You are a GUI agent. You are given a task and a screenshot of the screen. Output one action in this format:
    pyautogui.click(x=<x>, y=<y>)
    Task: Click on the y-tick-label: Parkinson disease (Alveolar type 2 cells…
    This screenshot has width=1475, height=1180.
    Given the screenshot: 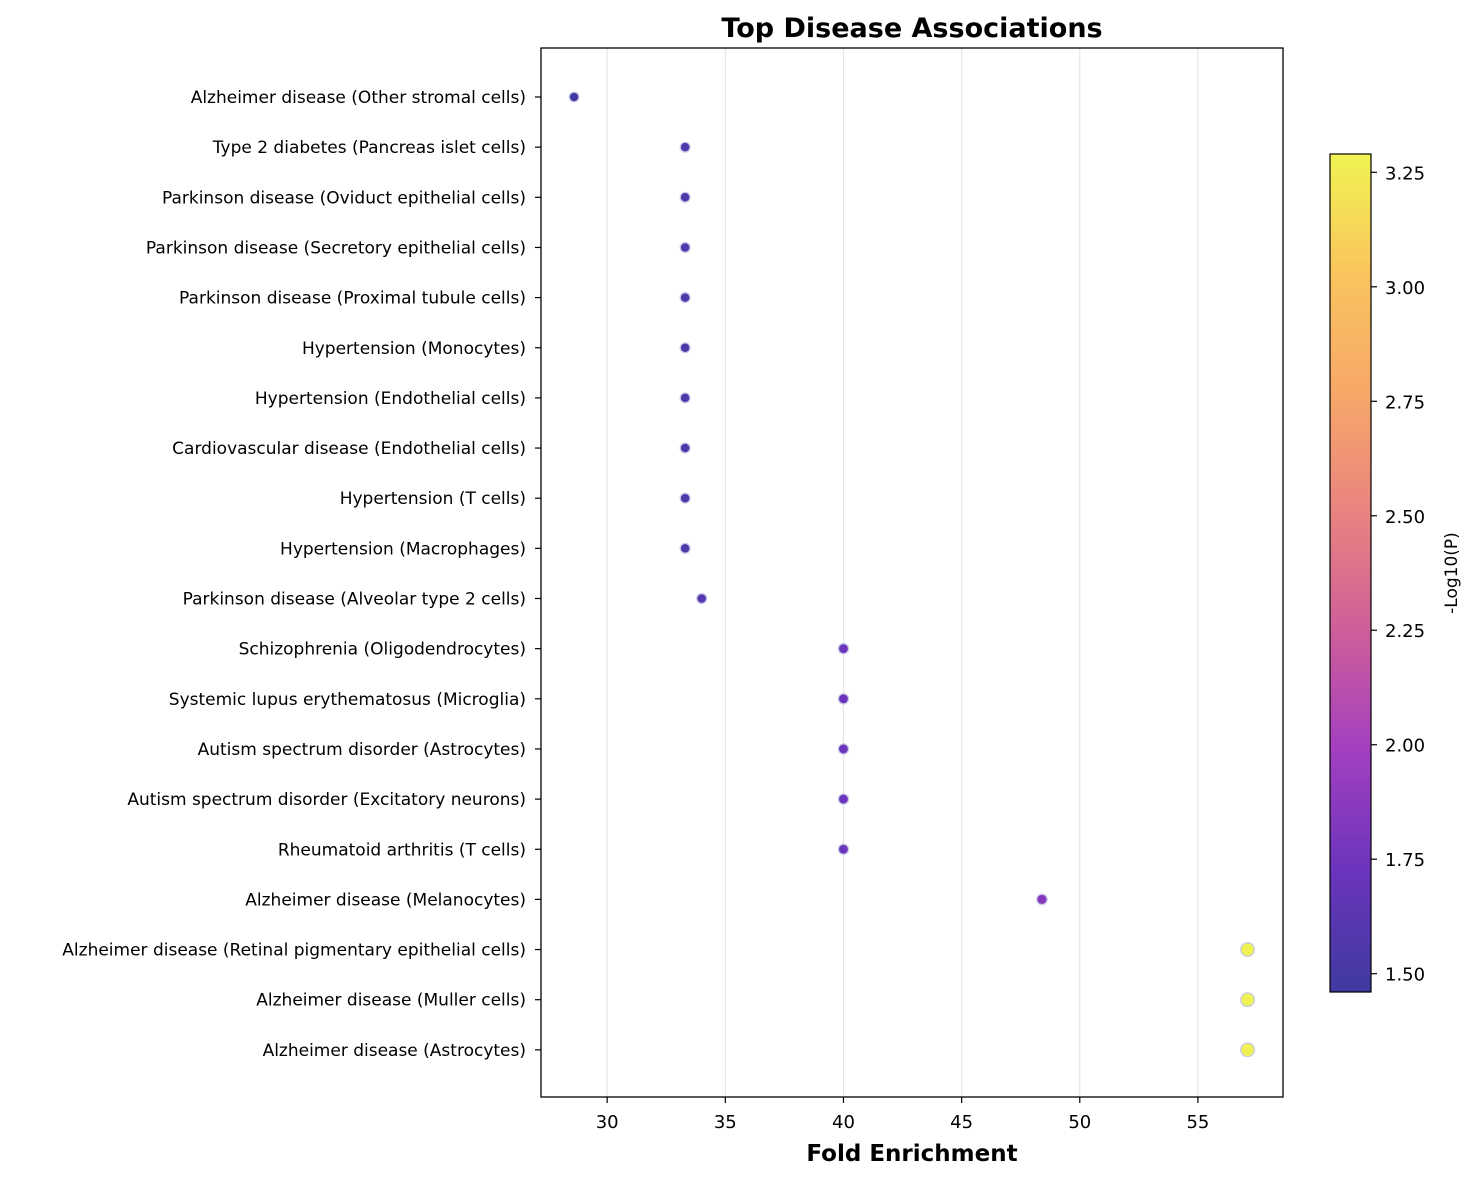 What is the action you would take?
    pyautogui.click(x=354, y=600)
    